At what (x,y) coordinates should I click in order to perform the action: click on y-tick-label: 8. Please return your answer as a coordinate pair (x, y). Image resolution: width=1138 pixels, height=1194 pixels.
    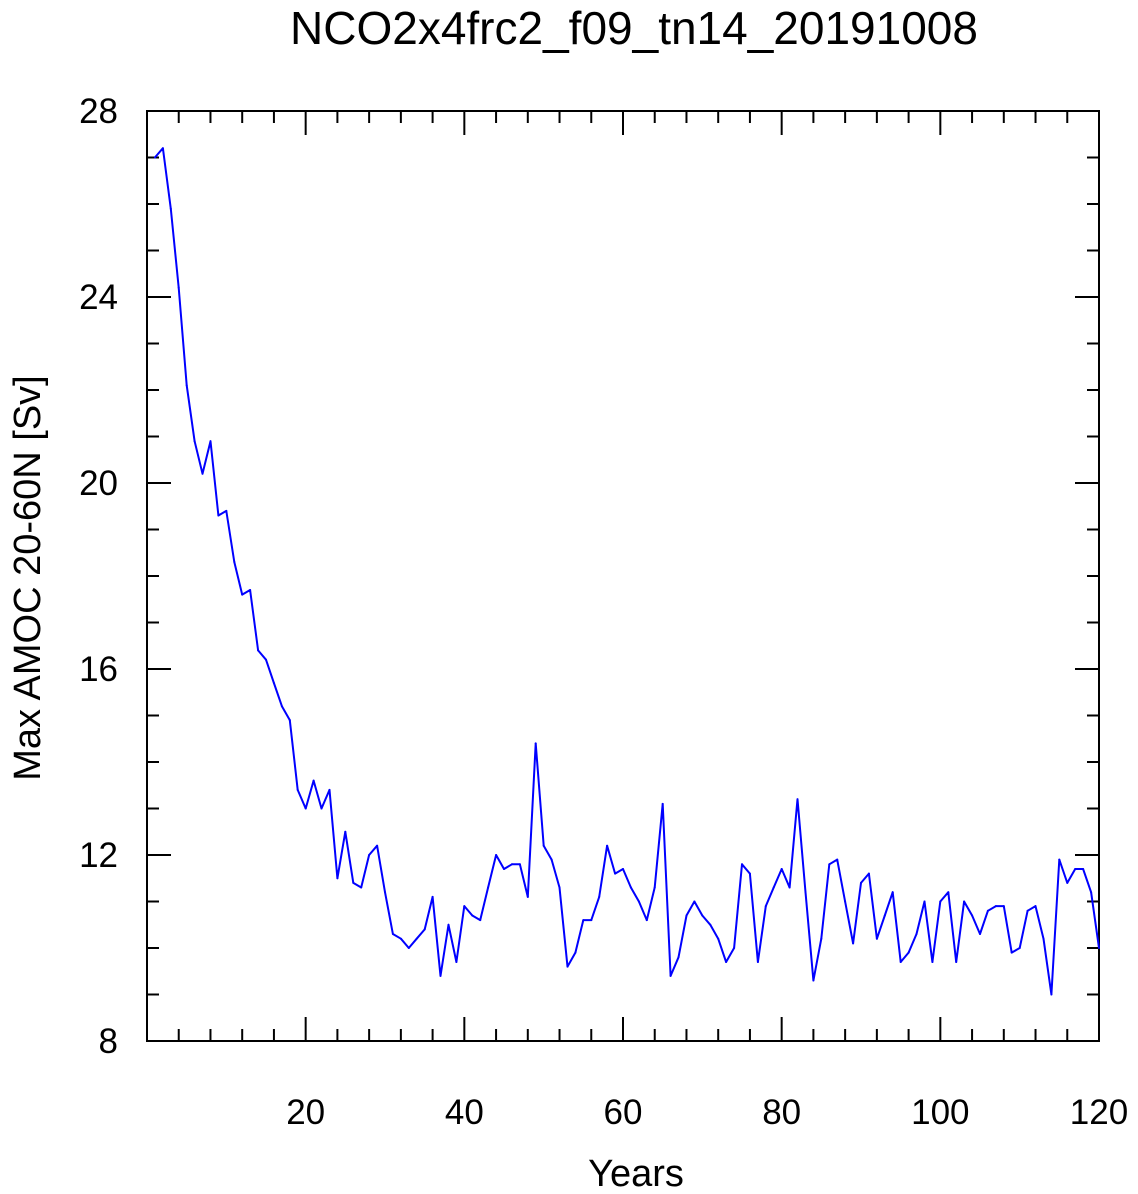
    Looking at the image, I should click on (108, 1041).